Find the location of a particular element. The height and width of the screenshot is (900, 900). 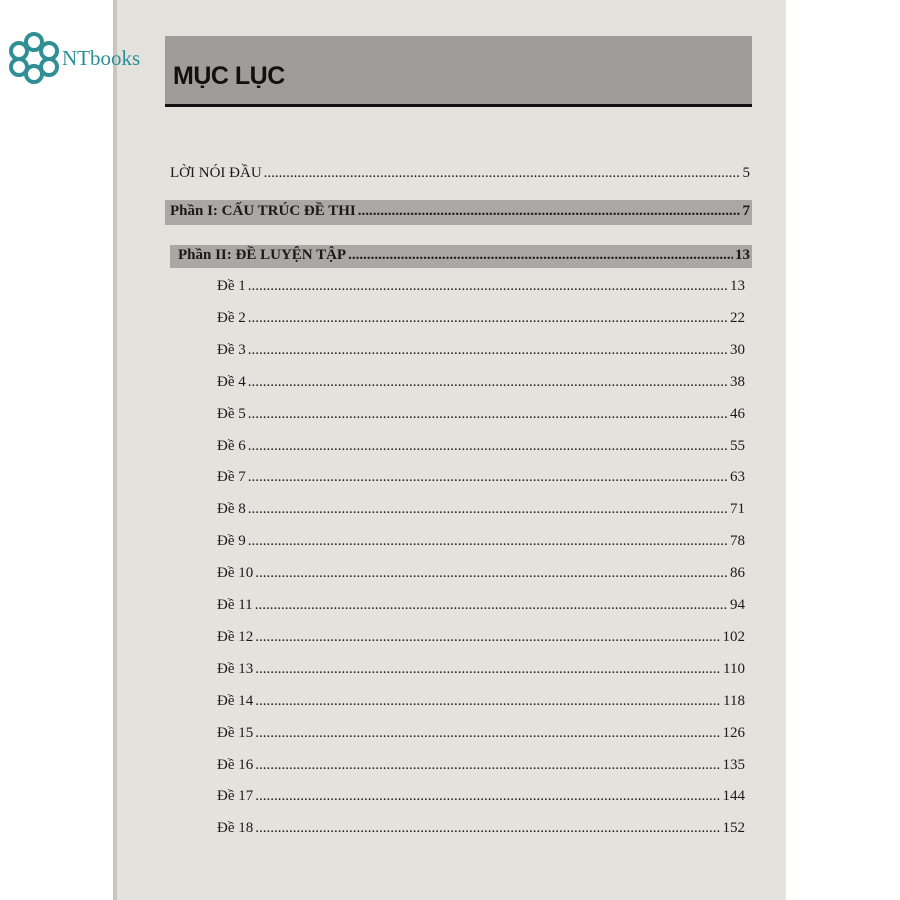

toc-page: 78 is located at coordinates (737, 541).